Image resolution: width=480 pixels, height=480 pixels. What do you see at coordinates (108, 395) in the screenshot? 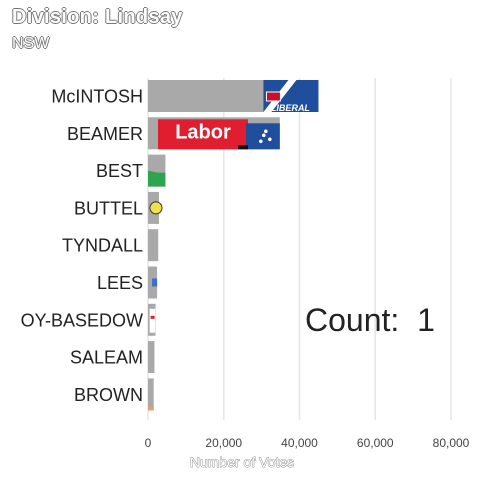
I see `category-label: BROWN` at bounding box center [108, 395].